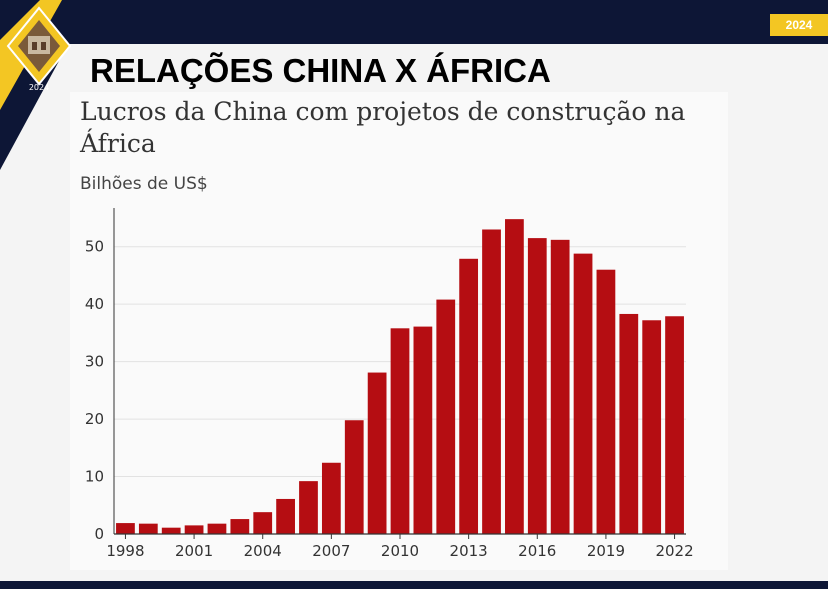 The width and height of the screenshot is (828, 589). What do you see at coordinates (674, 425) in the screenshot?
I see `bar-2022` at bounding box center [674, 425].